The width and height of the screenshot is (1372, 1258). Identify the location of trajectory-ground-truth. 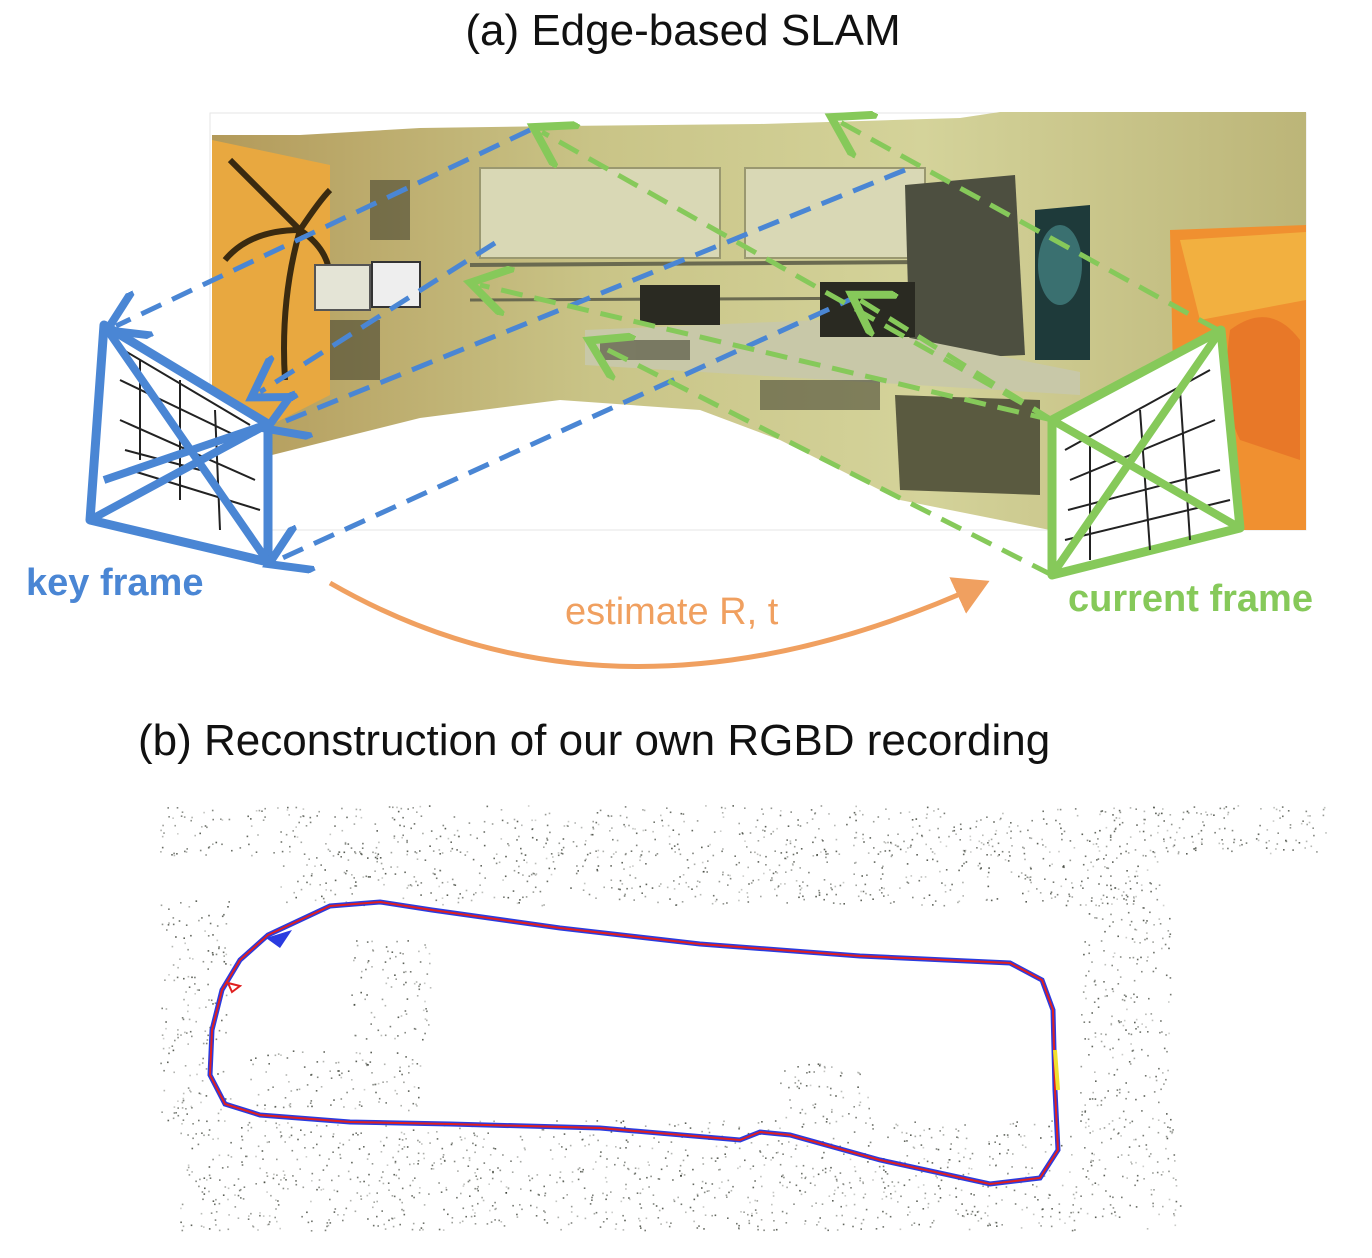
(634, 1043).